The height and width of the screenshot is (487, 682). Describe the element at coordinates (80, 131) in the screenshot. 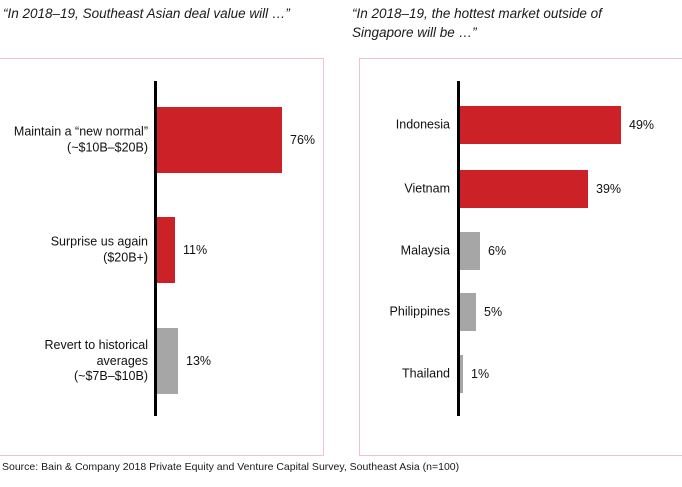

I see `category-label-line: Maintain a “new normal”` at that location.